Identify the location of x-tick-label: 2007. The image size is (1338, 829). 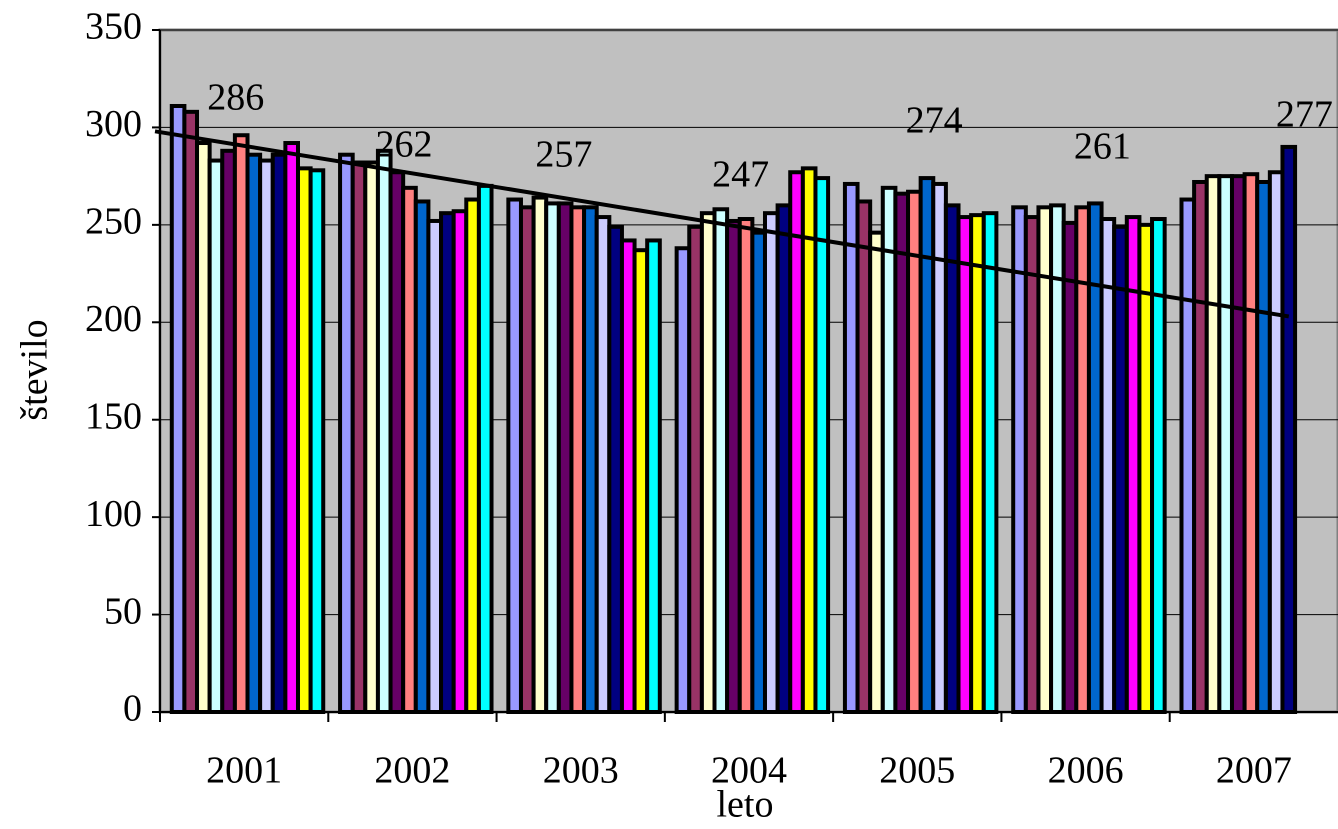
(1254, 771).